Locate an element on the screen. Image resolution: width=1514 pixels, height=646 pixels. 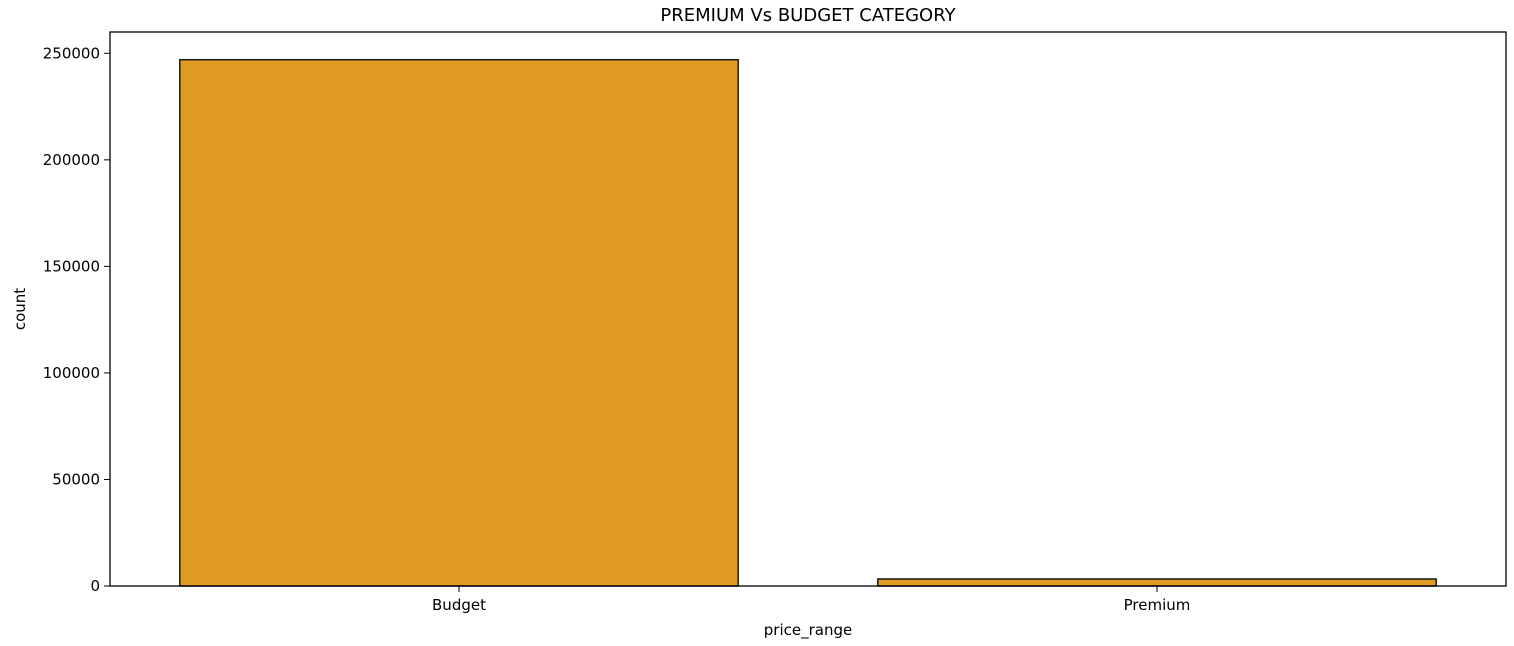
y-axis-ticks: 0 50000 100000 150000 200000 250000 is located at coordinates (76, 319).